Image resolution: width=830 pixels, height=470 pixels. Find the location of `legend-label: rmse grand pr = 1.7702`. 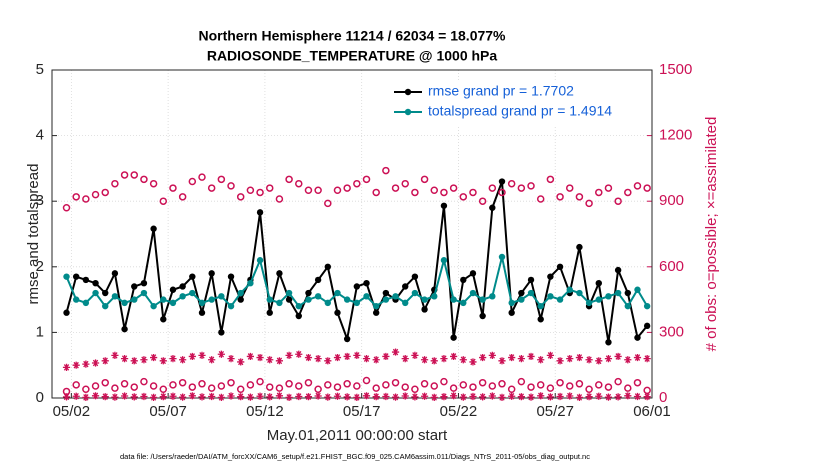

legend-label: rmse grand pr = 1.7702 is located at coordinates (501, 91).